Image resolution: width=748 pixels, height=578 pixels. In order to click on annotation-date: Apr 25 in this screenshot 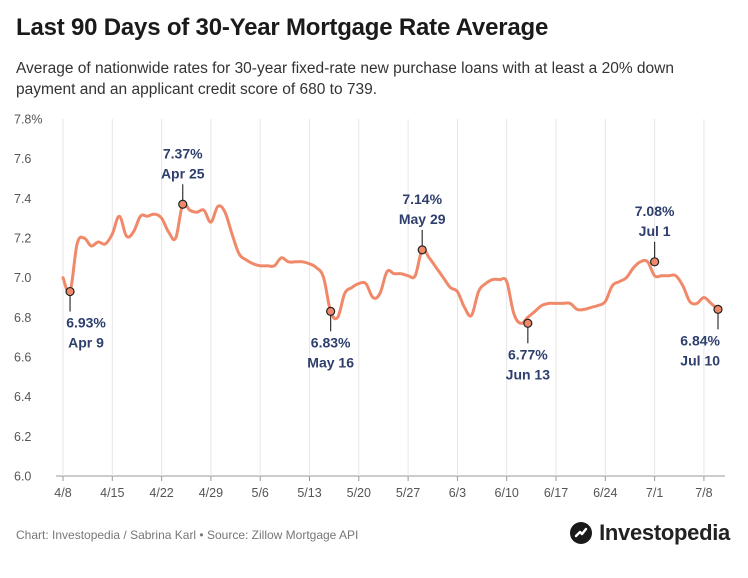, I will do `click(183, 173)`.